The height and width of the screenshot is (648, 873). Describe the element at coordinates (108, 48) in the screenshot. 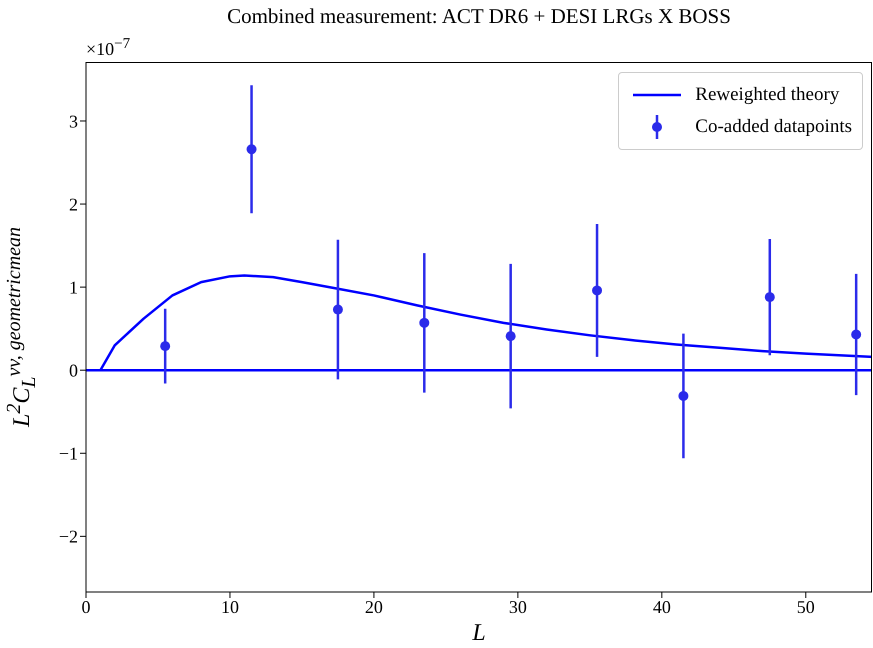

I see `text: ×10$^{−7}$` at that location.